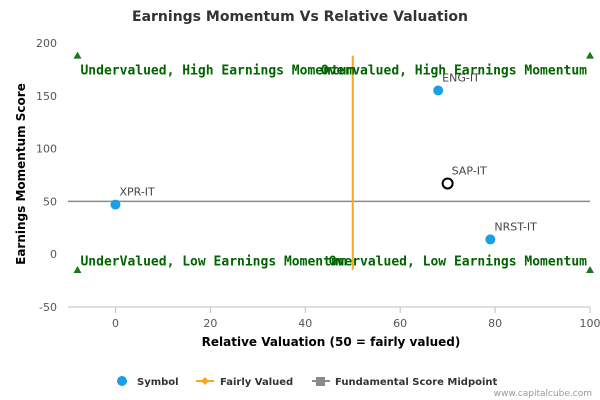  I want to click on legend-fairly-valued-label: Fairly Valued, so click(256, 382).